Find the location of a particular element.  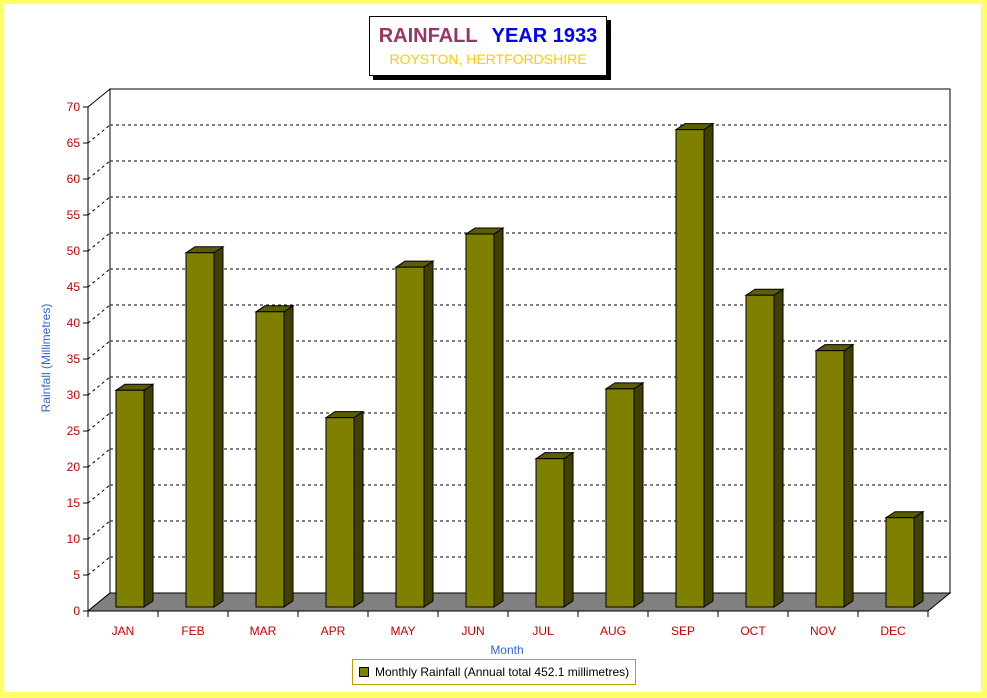

y-tick-label: 25 is located at coordinates (74, 431).